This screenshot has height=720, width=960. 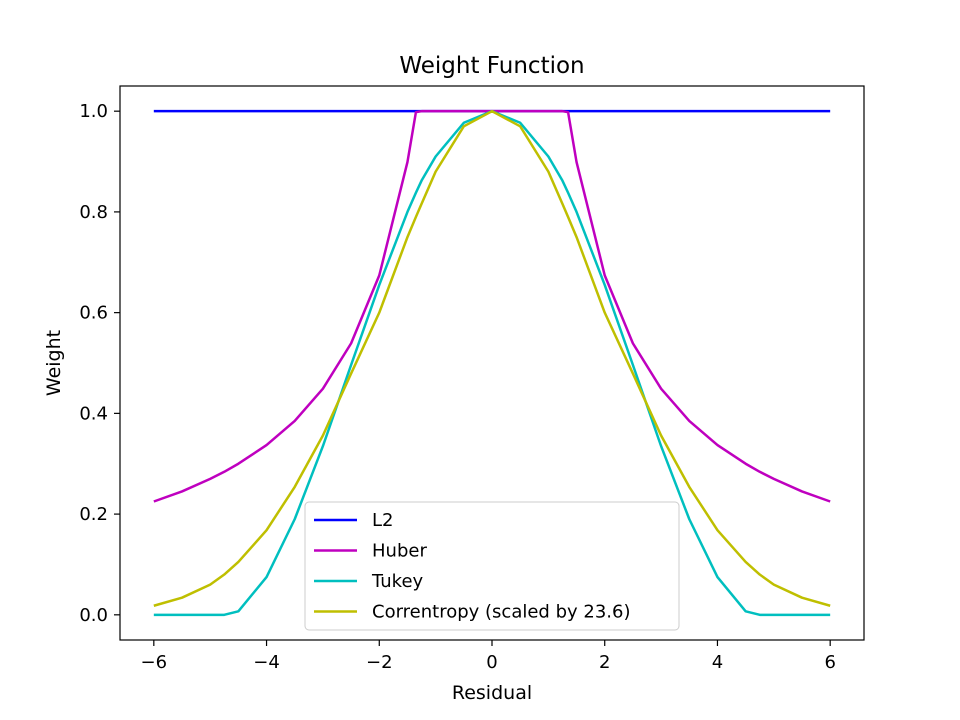 What do you see at coordinates (266, 662) in the screenshot?
I see `x-tick-label: −4` at bounding box center [266, 662].